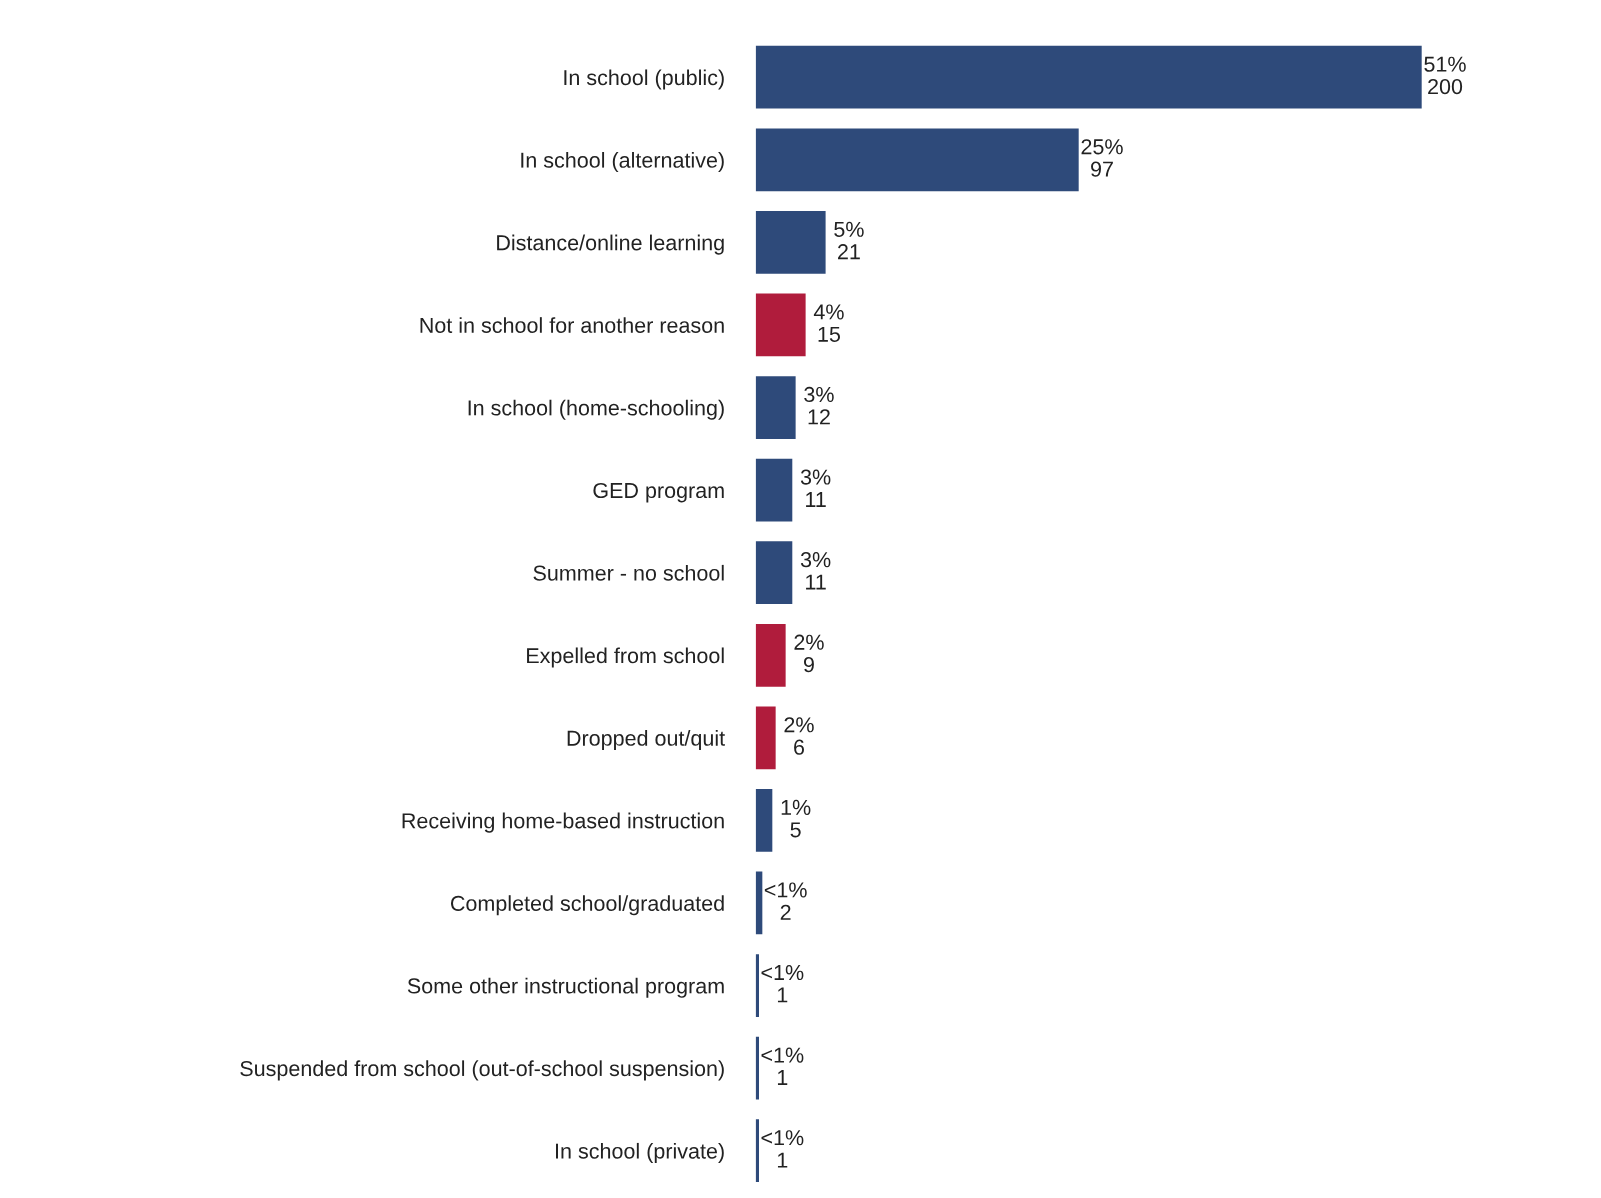 The image size is (1601, 1198). What do you see at coordinates (1102, 158) in the screenshot?
I see `data-label: 25% 97` at bounding box center [1102, 158].